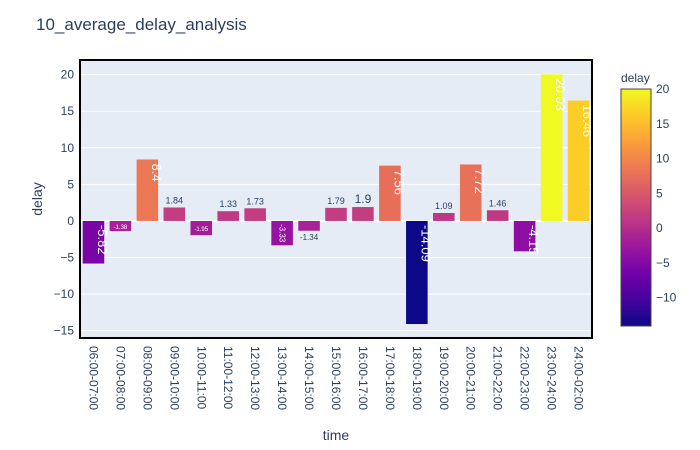 The width and height of the screenshot is (700, 450). What do you see at coordinates (174, 378) in the screenshot?
I see `x-tick-label: 09:00-10:00` at bounding box center [174, 378].